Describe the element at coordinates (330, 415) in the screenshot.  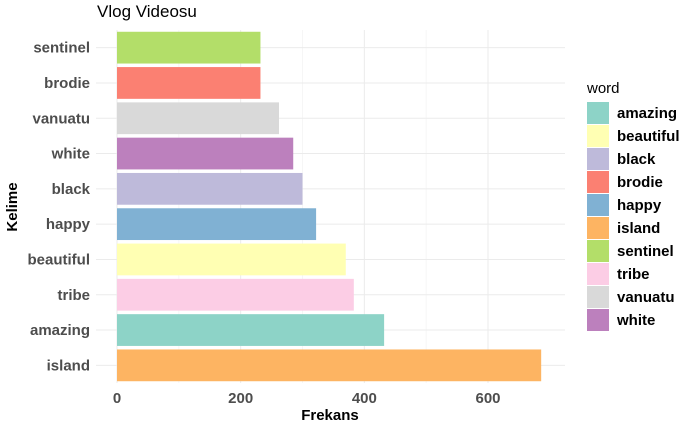
I see `x-axis-label: Frekans` at that location.